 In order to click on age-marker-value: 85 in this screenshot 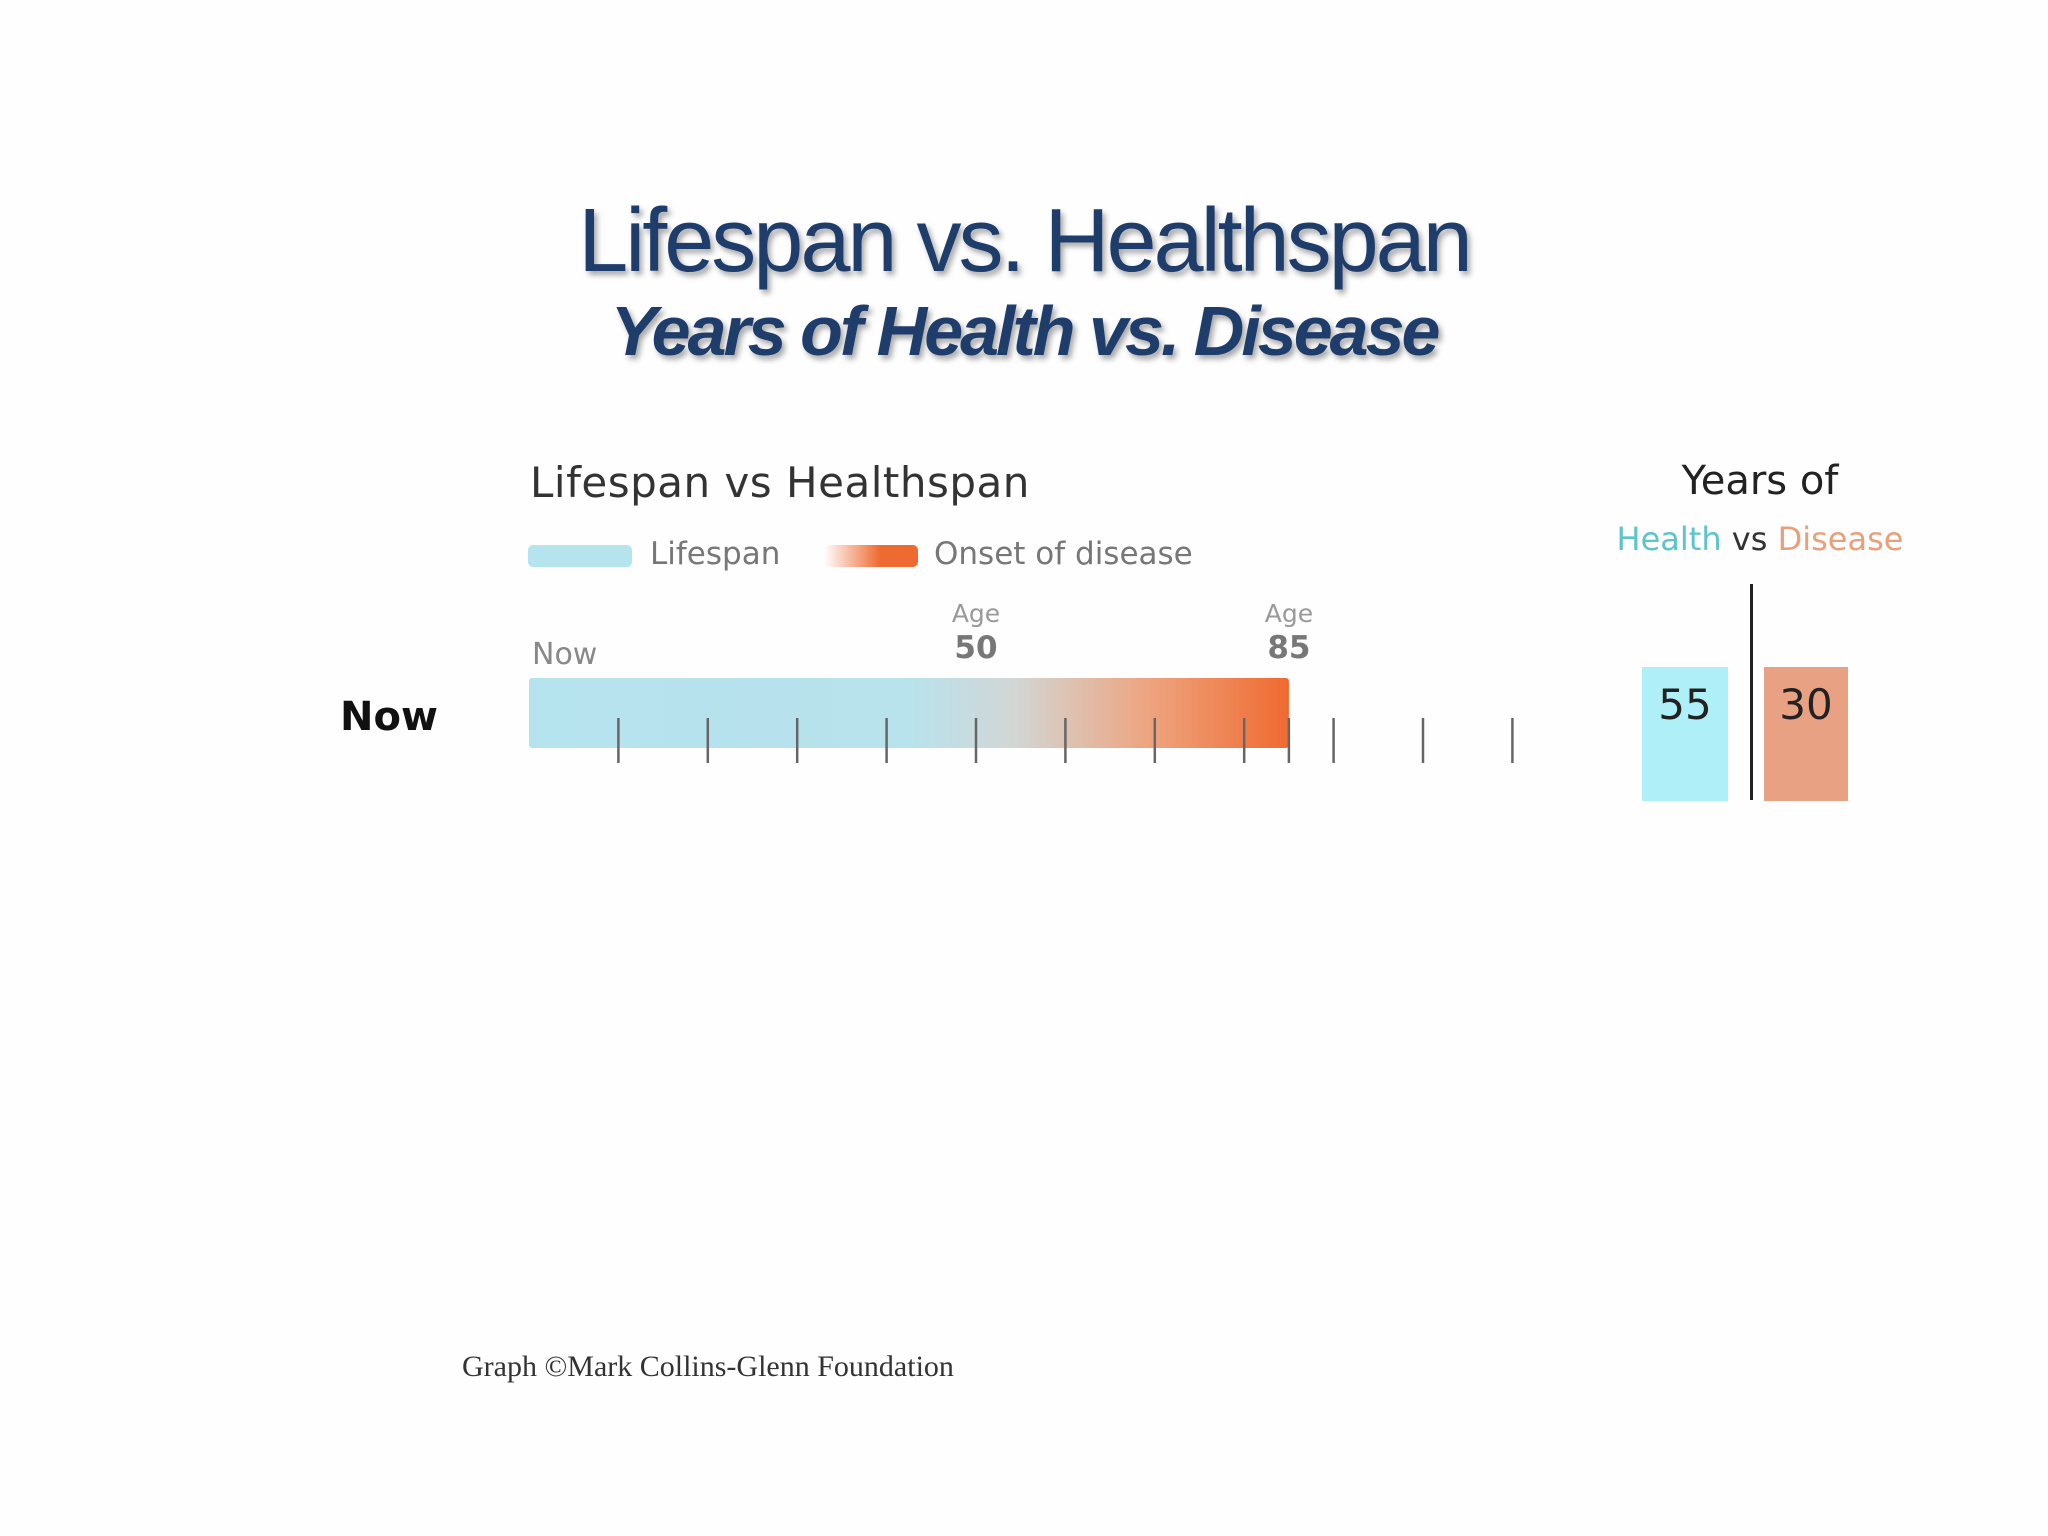, I will do `click(1288, 648)`.